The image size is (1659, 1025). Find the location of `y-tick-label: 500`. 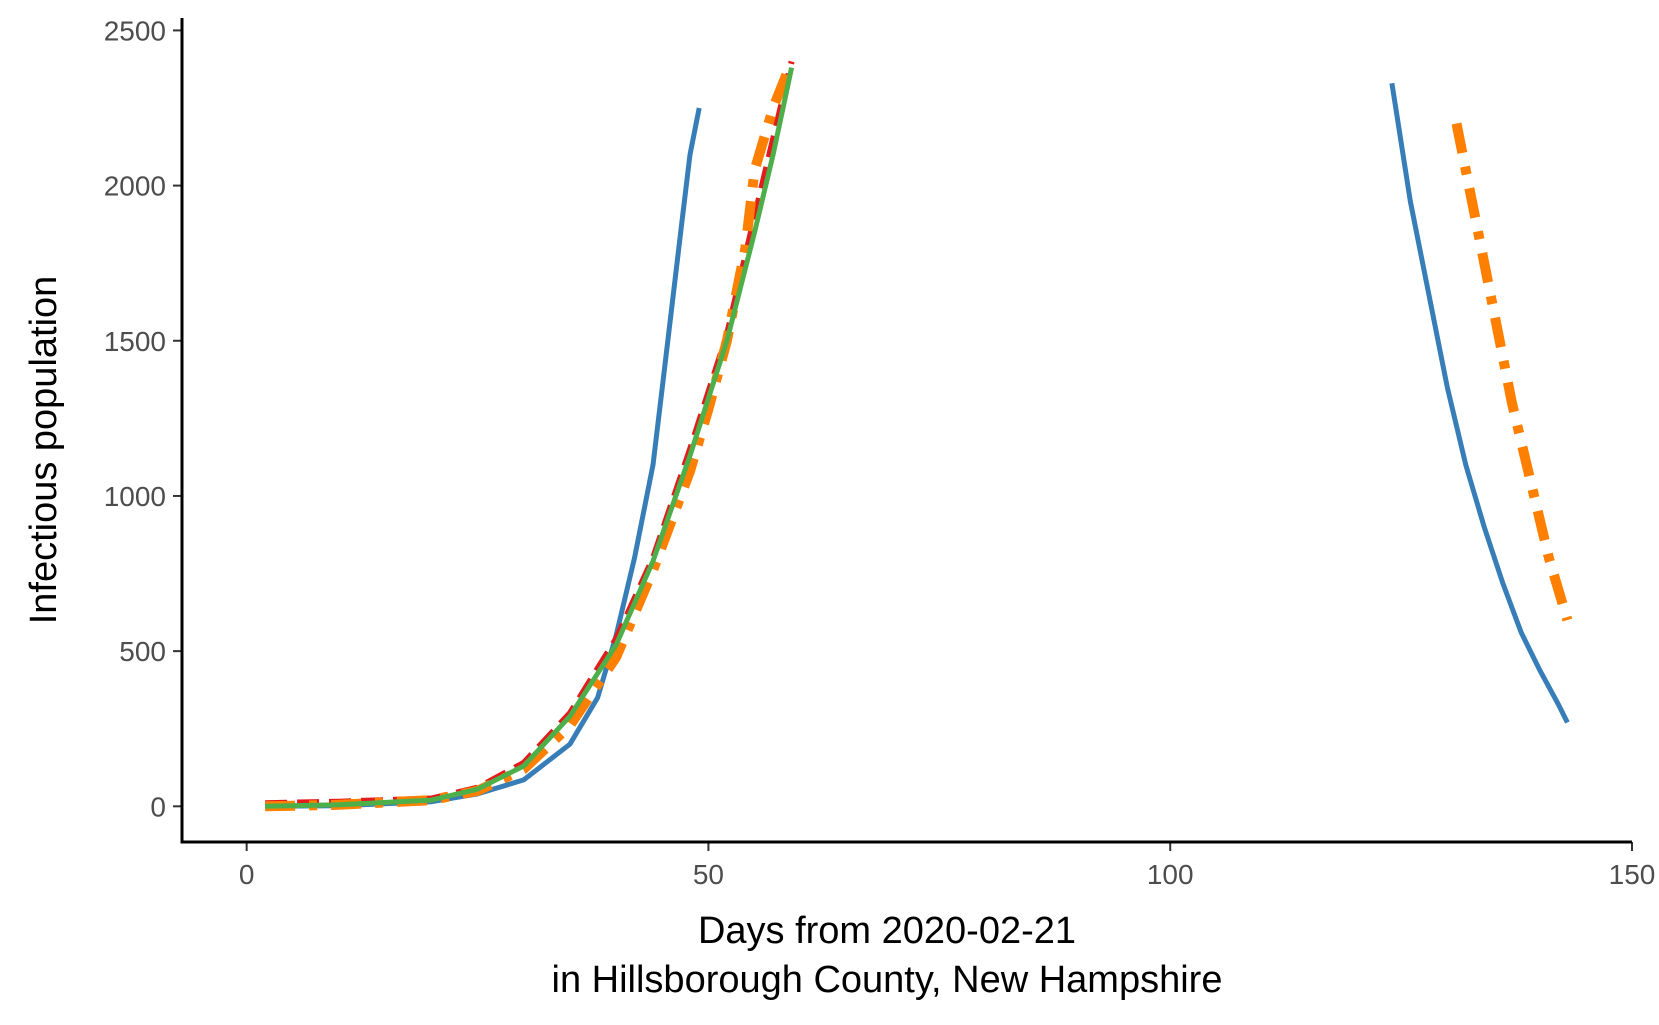

y-tick-label: 500 is located at coordinates (142, 651).